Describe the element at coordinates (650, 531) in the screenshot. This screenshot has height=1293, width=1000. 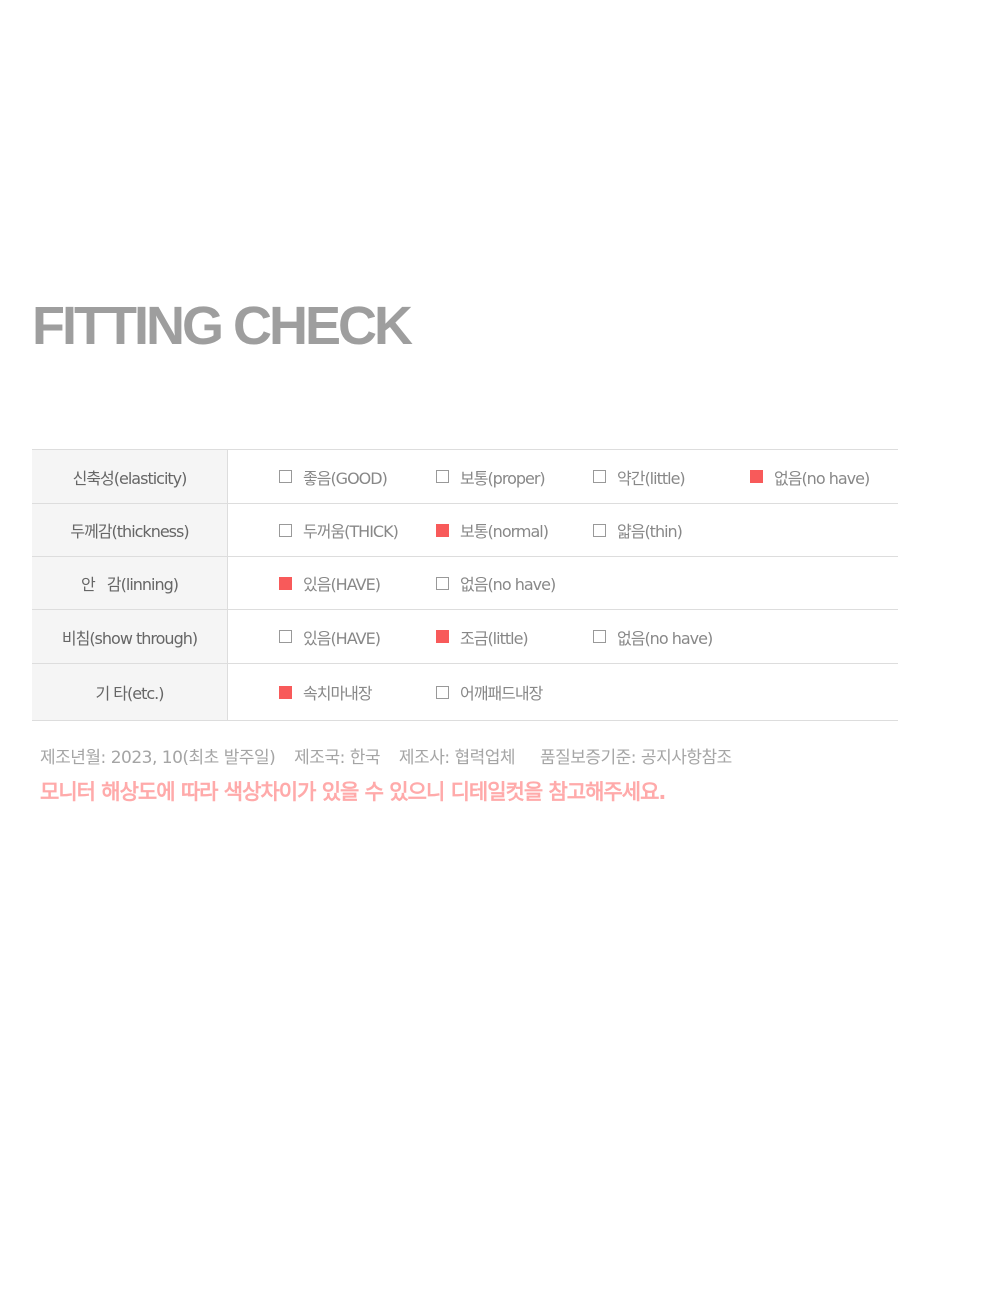
I see `option-label: 얇음(thin)` at that location.